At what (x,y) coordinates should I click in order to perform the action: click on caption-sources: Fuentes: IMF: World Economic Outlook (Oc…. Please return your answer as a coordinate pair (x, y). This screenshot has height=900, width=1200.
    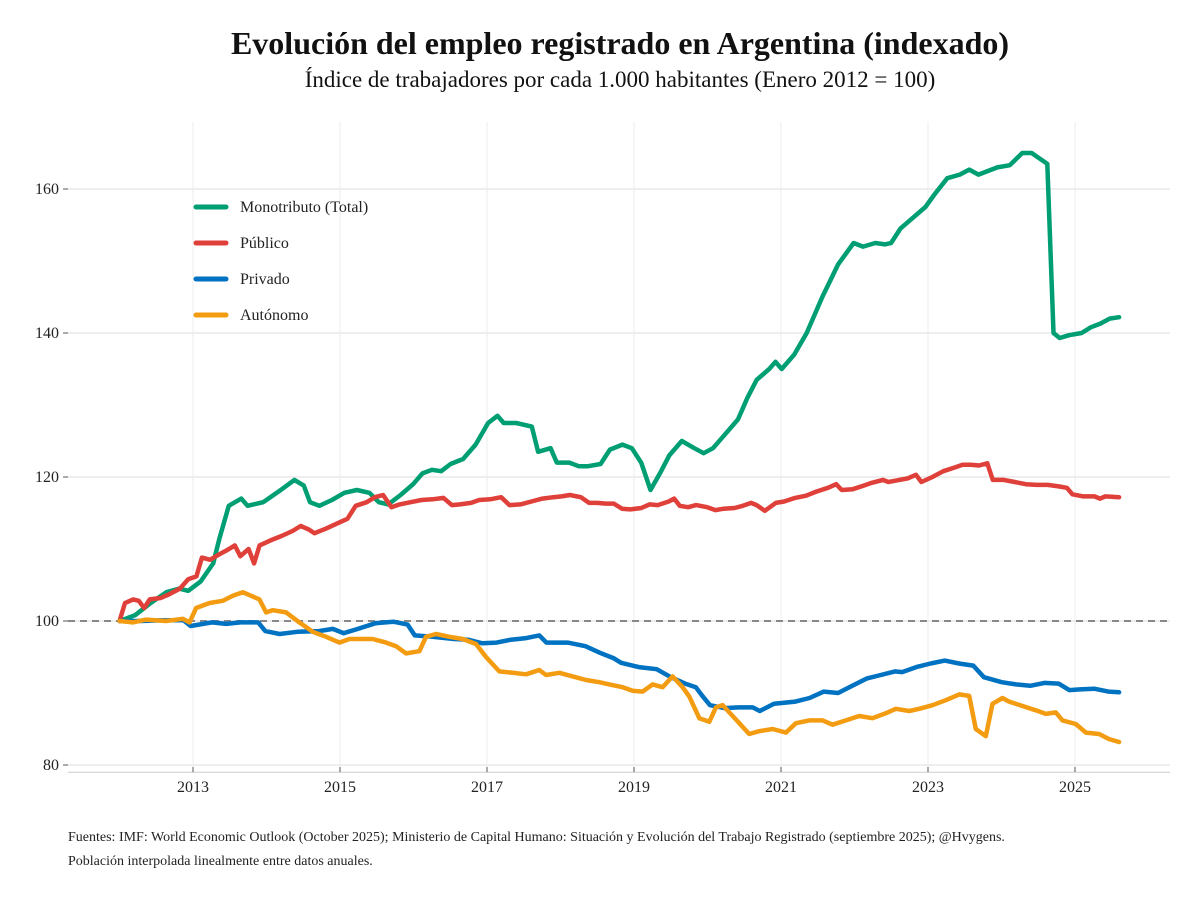
    Looking at the image, I should click on (536, 837).